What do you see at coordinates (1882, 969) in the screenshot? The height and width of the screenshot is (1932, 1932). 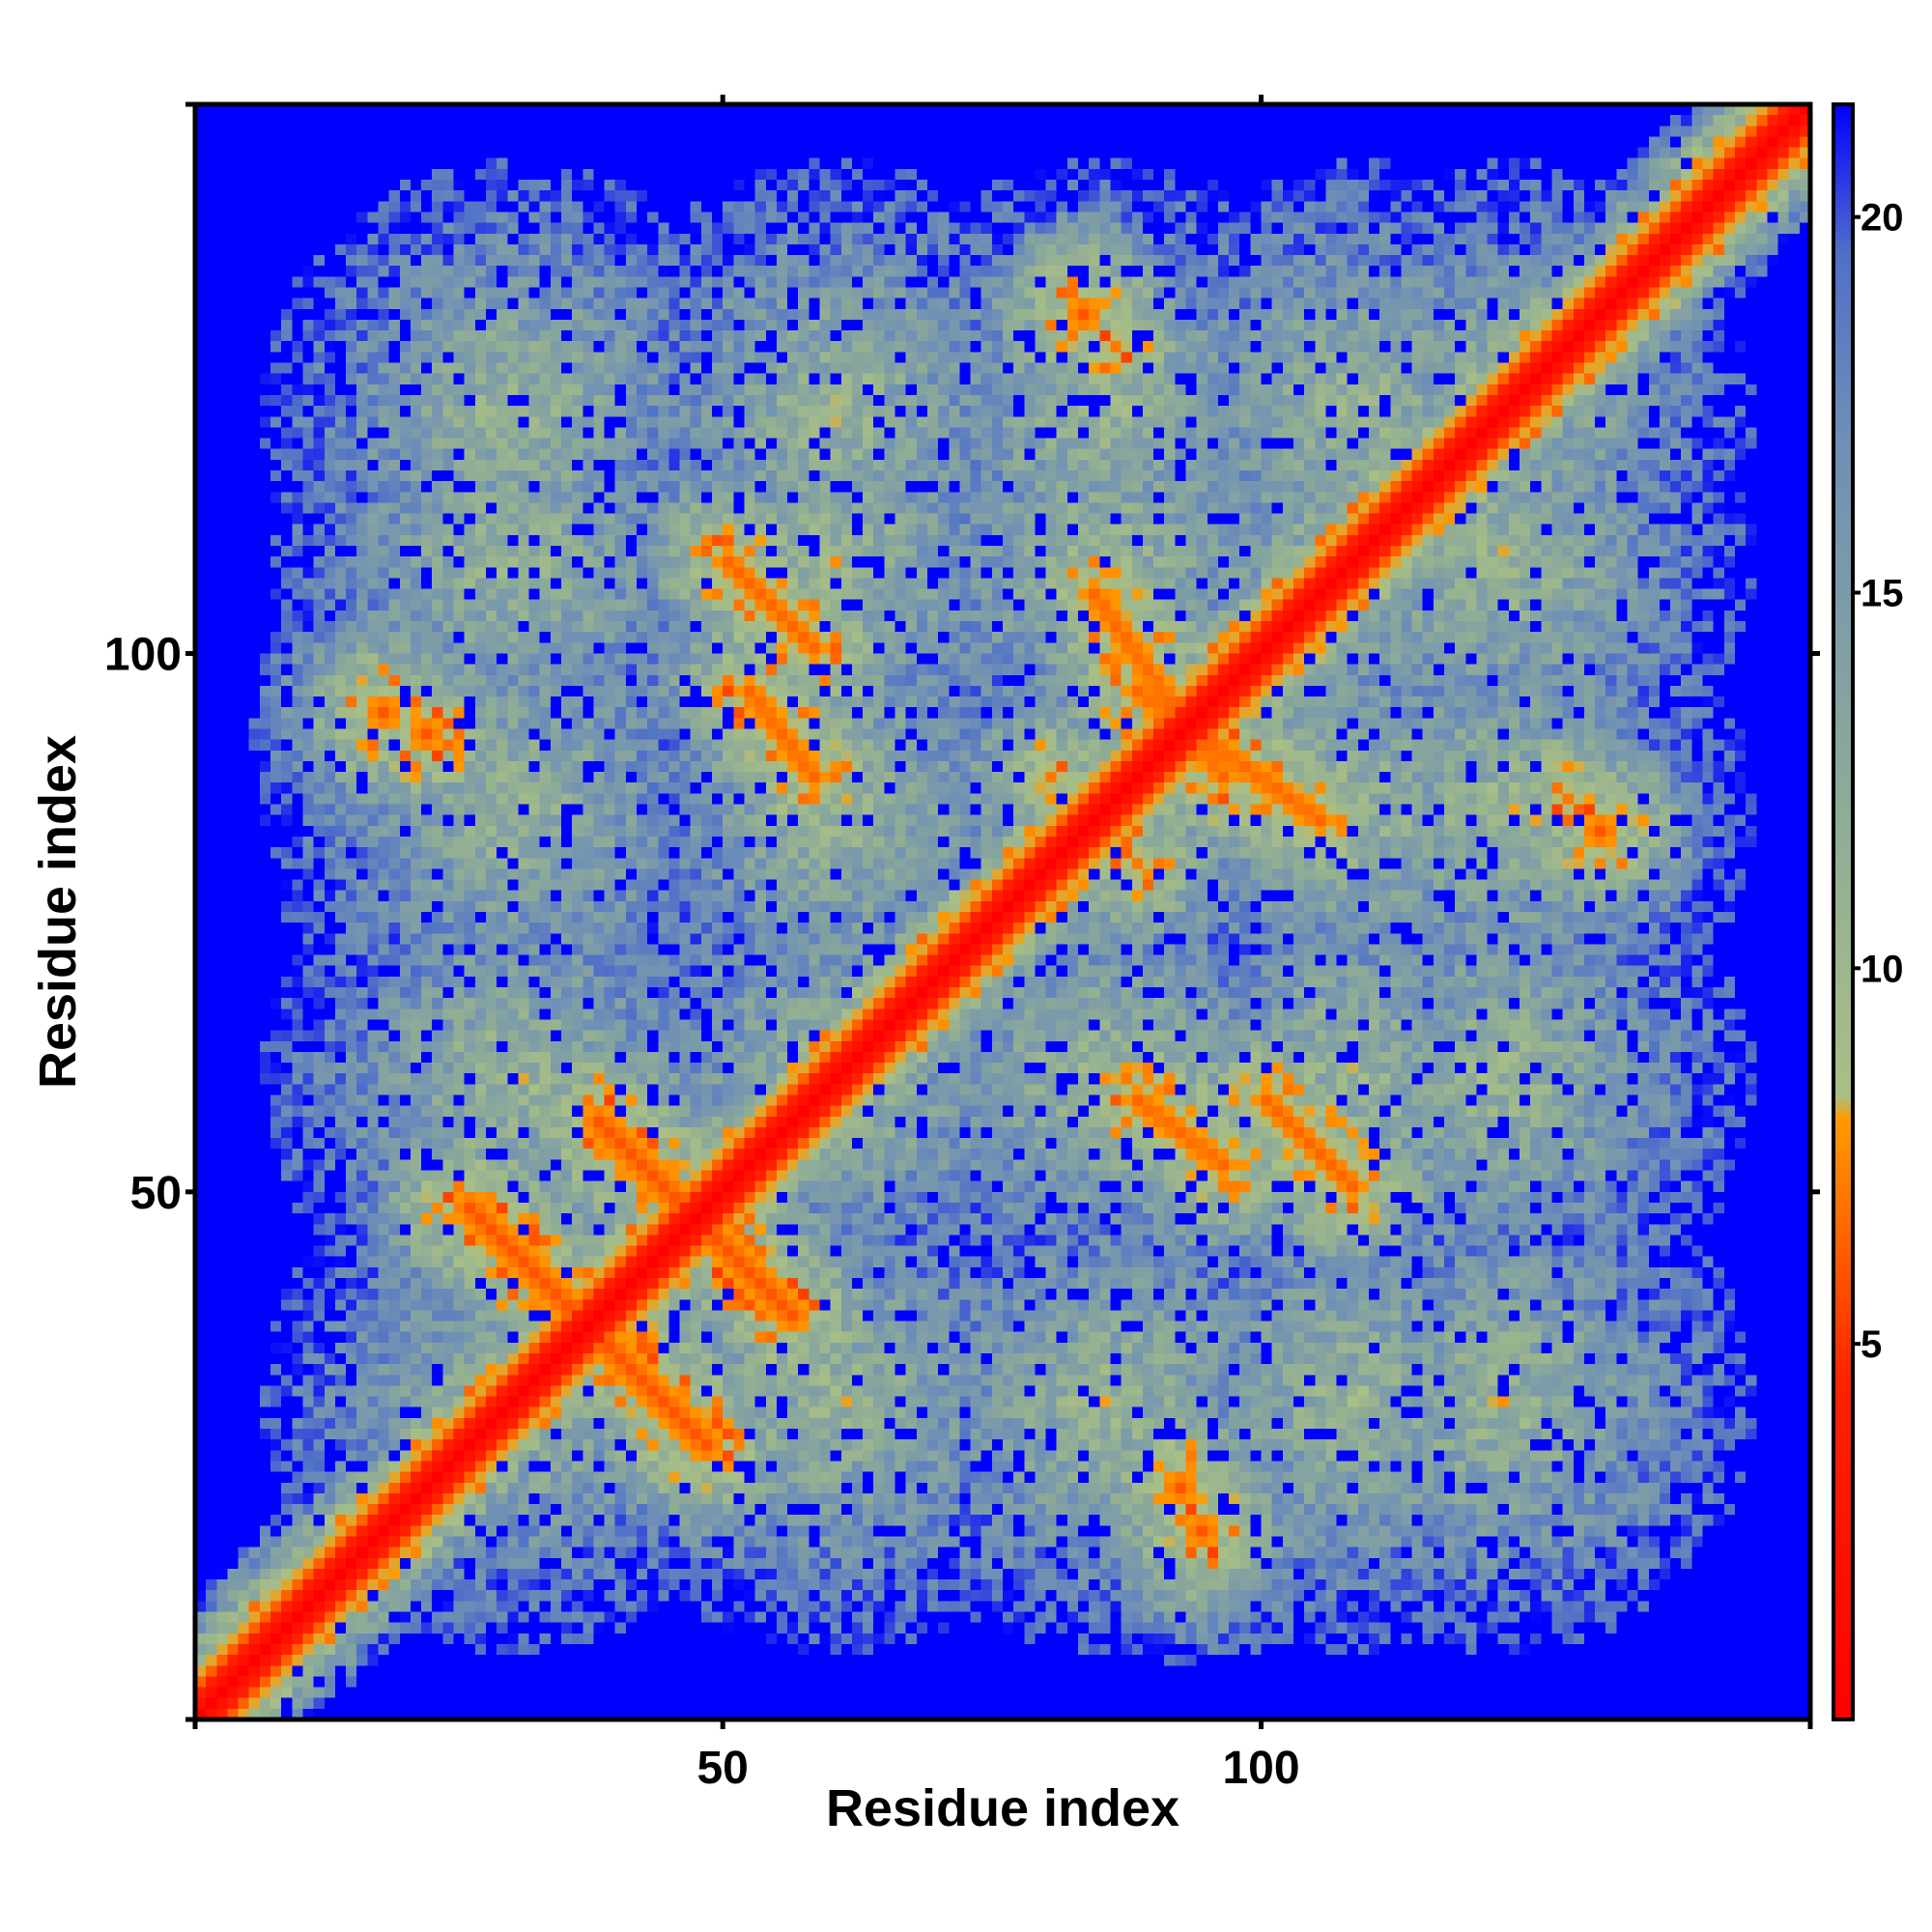 I see `colorbar-tick-label-10: 10` at bounding box center [1882, 969].